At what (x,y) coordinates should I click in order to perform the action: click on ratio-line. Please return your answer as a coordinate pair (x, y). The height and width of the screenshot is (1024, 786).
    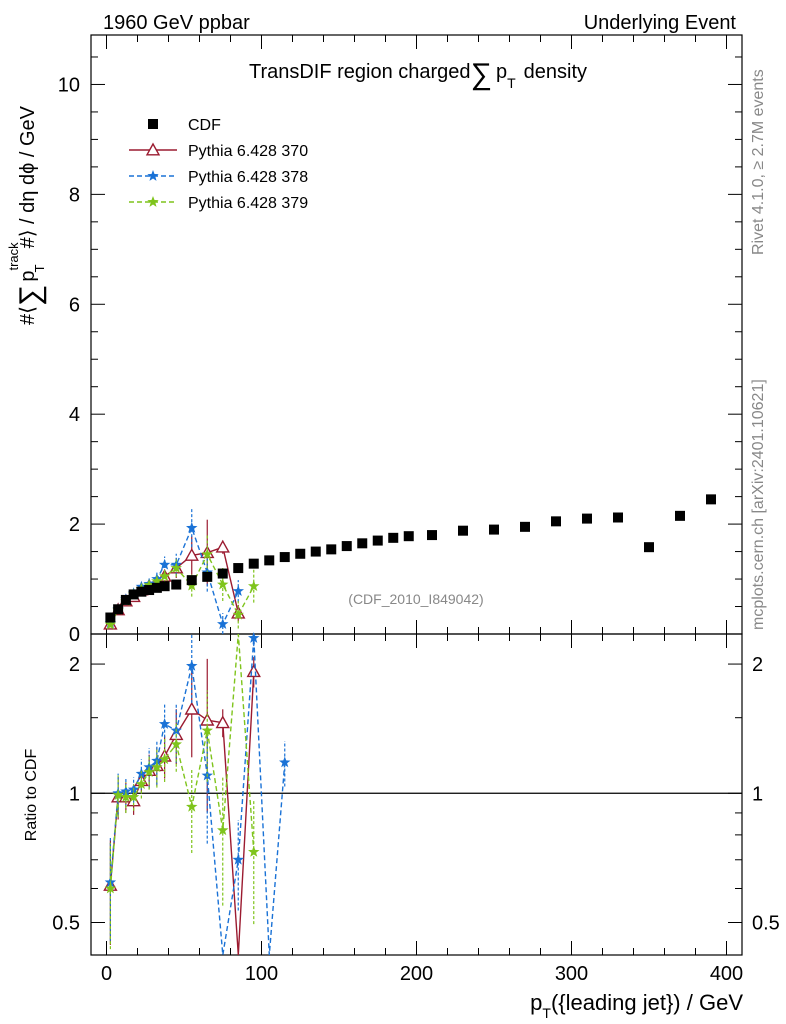
    Looking at the image, I should click on (197, 796).